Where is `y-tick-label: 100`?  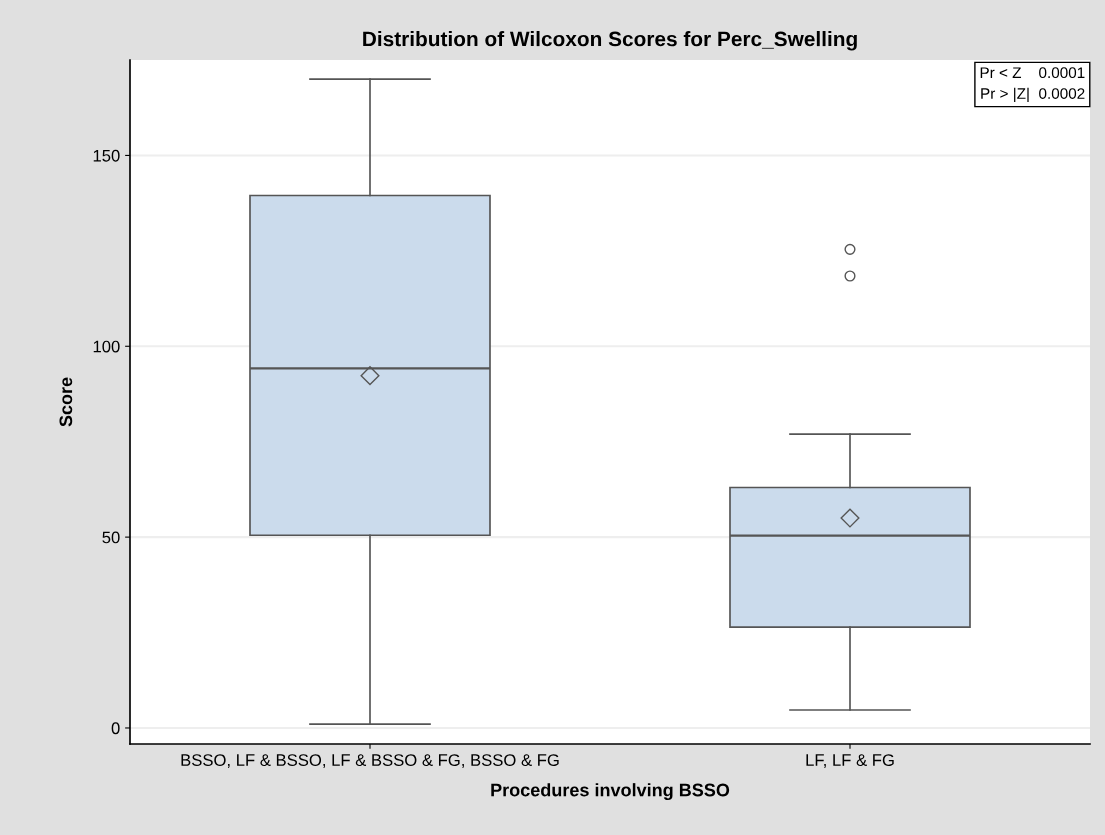 y-tick-label: 100 is located at coordinates (106, 346).